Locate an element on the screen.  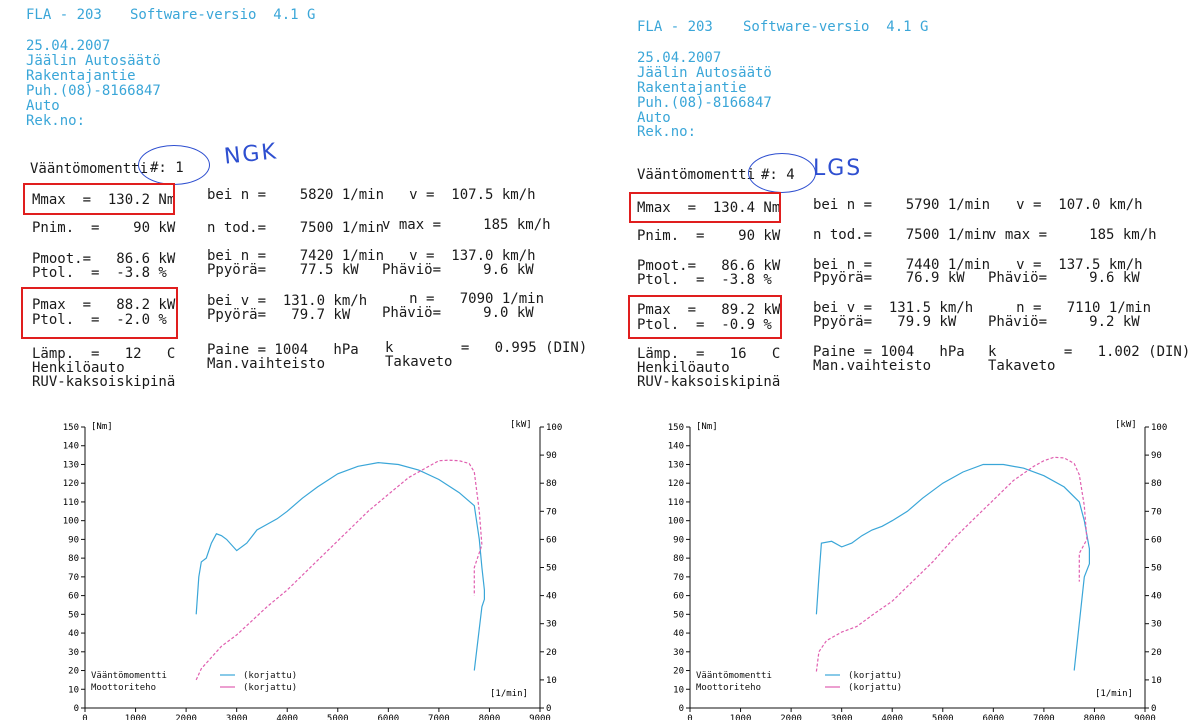
row-pmax-v: bei v = 131.5 km/h is located at coordinates (893, 308).